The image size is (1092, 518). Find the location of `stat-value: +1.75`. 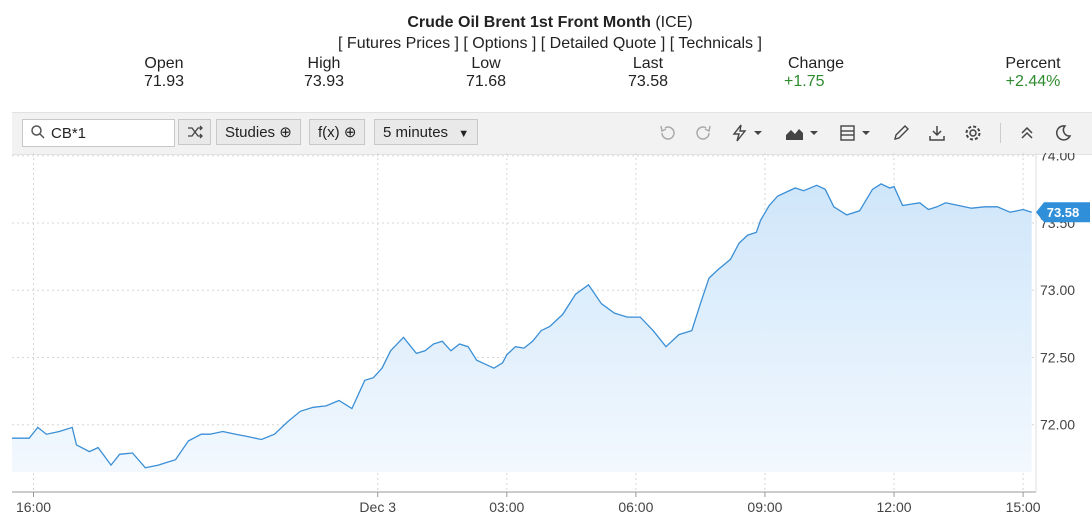

stat-value: +1.75 is located at coordinates (804, 81).